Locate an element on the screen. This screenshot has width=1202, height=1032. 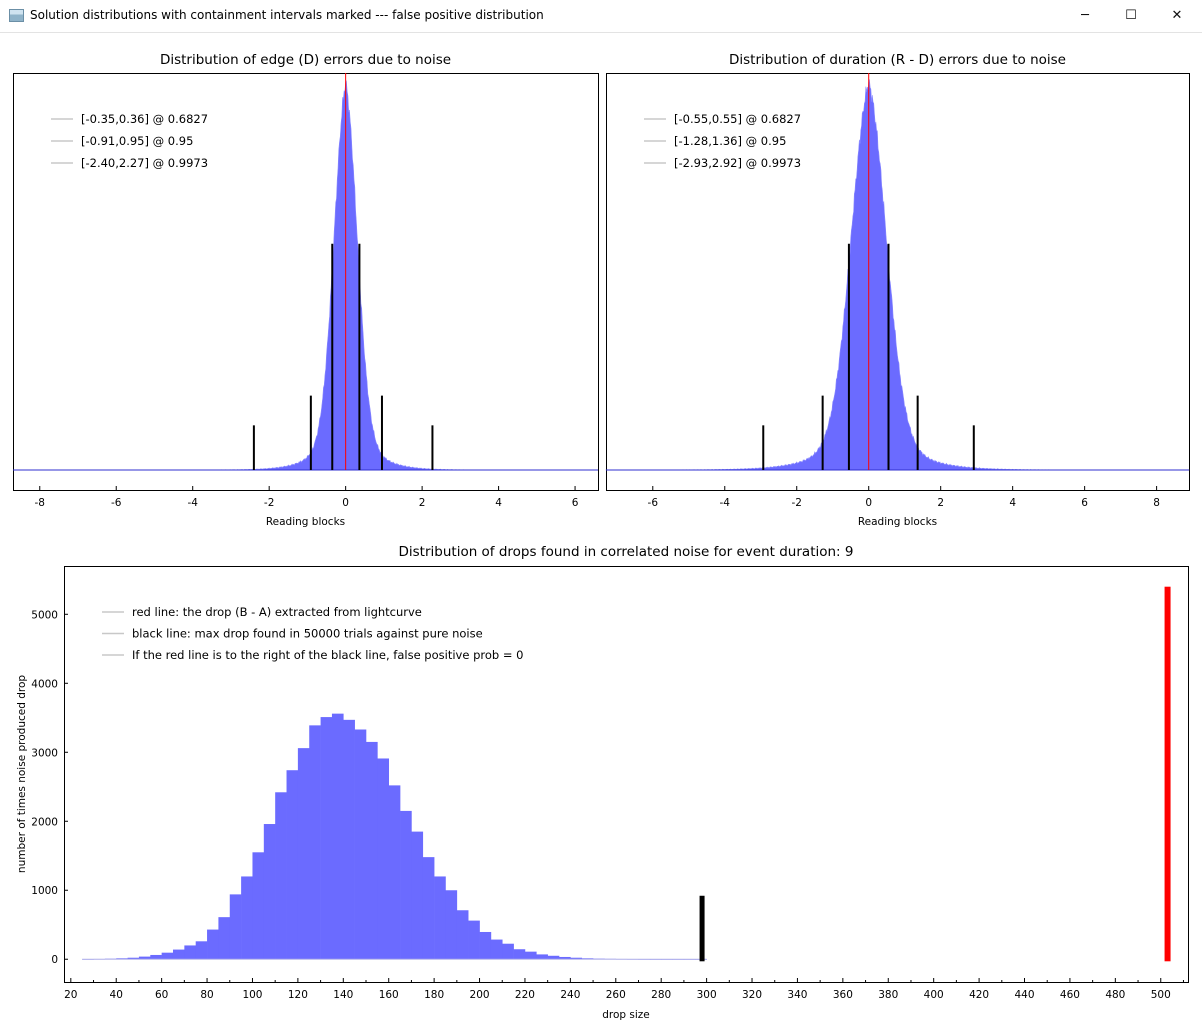
x-tick-label: 480 is located at coordinates (1115, 995).